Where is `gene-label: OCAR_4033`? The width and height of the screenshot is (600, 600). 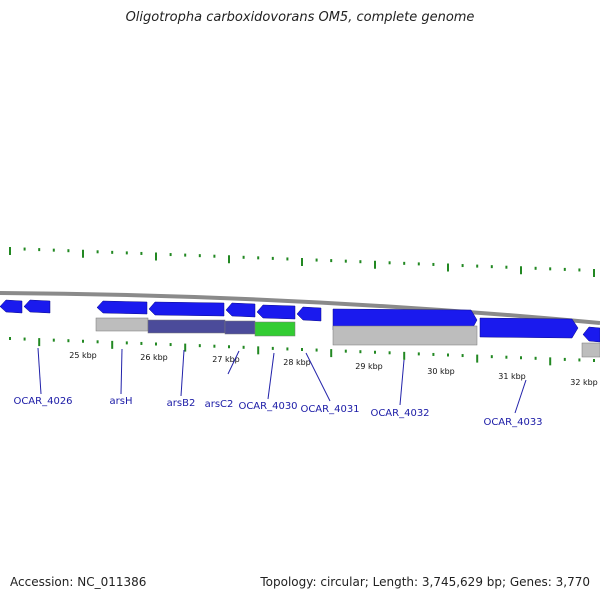 gene-label: OCAR_4033 is located at coordinates (512, 422).